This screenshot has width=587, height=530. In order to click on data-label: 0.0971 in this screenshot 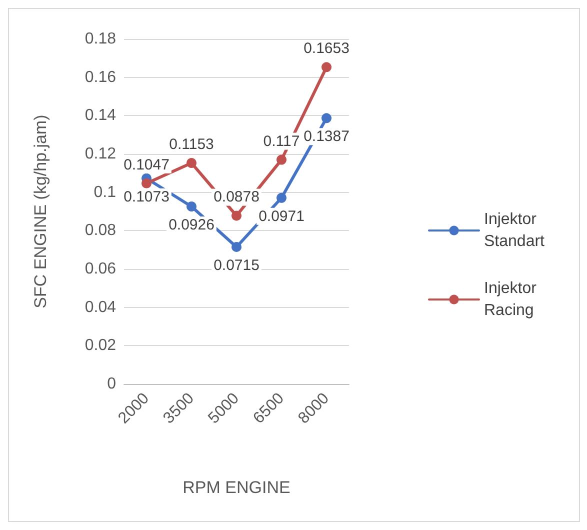, I will do `click(281, 216)`.